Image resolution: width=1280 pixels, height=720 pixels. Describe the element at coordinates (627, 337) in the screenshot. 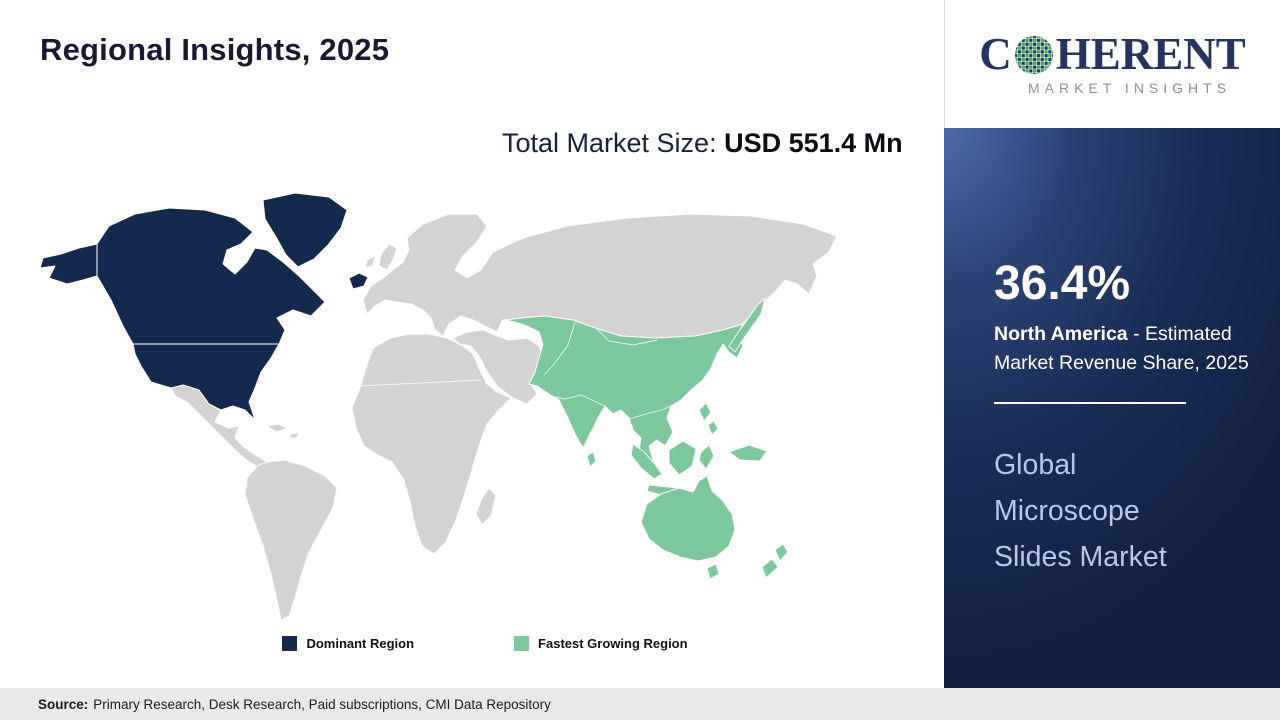

I see `border-mongolia` at that location.